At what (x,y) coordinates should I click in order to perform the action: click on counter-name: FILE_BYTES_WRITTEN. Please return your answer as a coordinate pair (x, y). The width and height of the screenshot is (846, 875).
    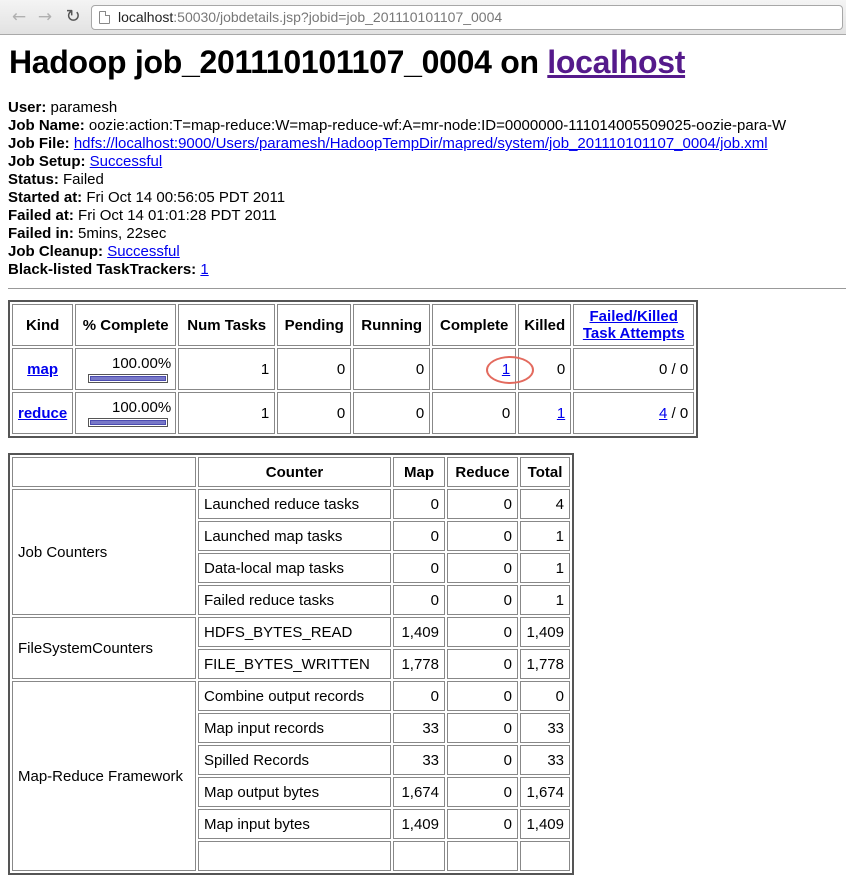
    Looking at the image, I should click on (294, 664).